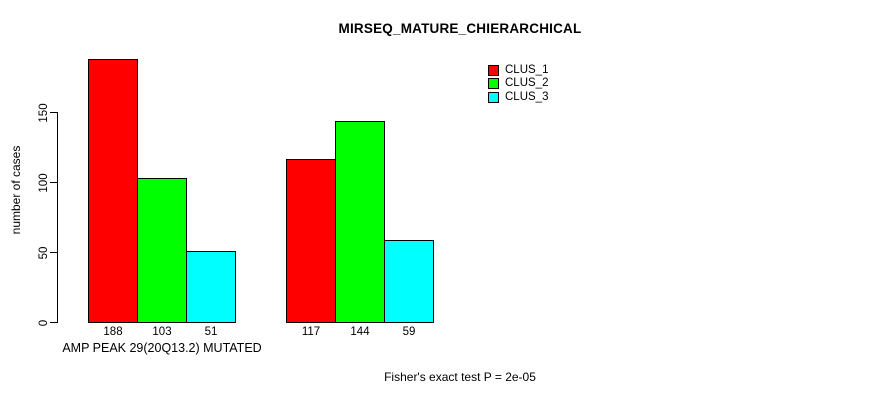  Describe the element at coordinates (527, 96) in the screenshot. I see `legend-label: CLUS_3` at that location.